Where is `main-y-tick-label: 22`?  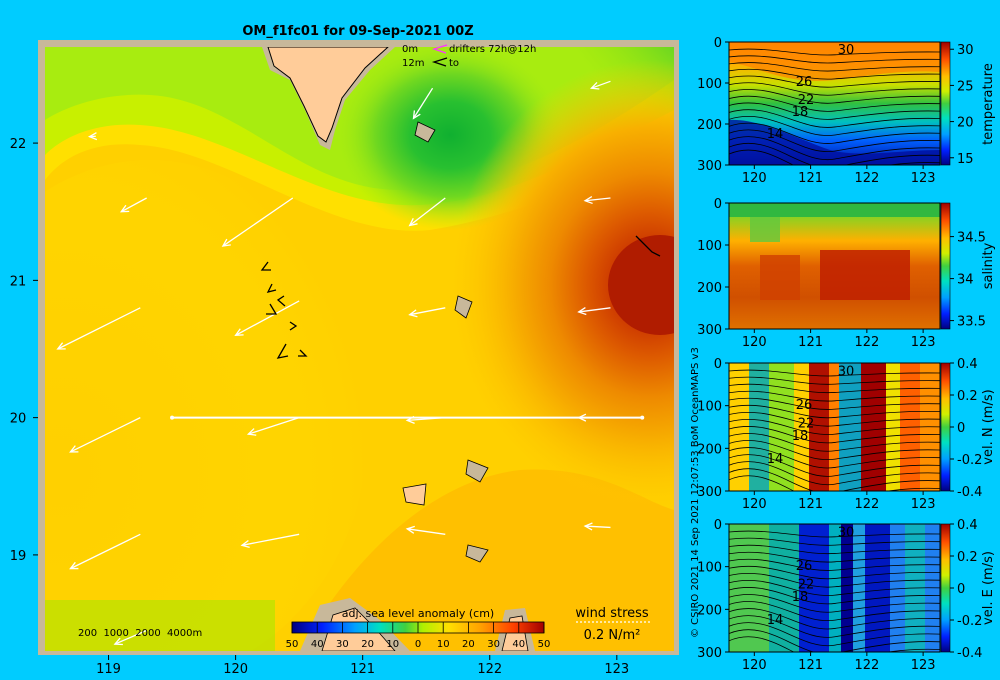 main-y-tick-label: 22 is located at coordinates (18, 144).